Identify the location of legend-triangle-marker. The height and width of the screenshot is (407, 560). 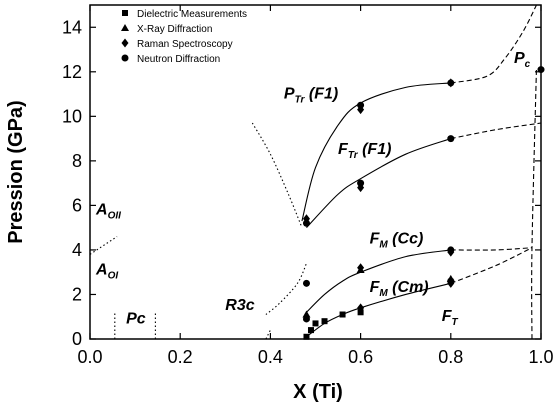
(125, 27).